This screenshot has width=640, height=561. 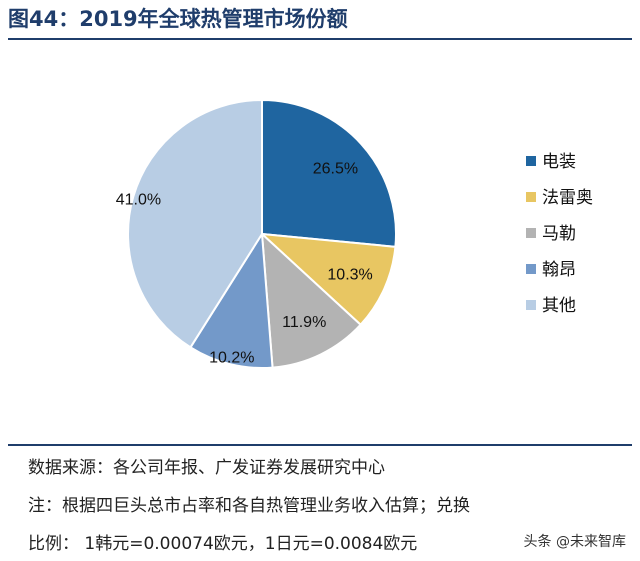 I want to click on slice-value-label-1: 26.5%, so click(x=335, y=168).